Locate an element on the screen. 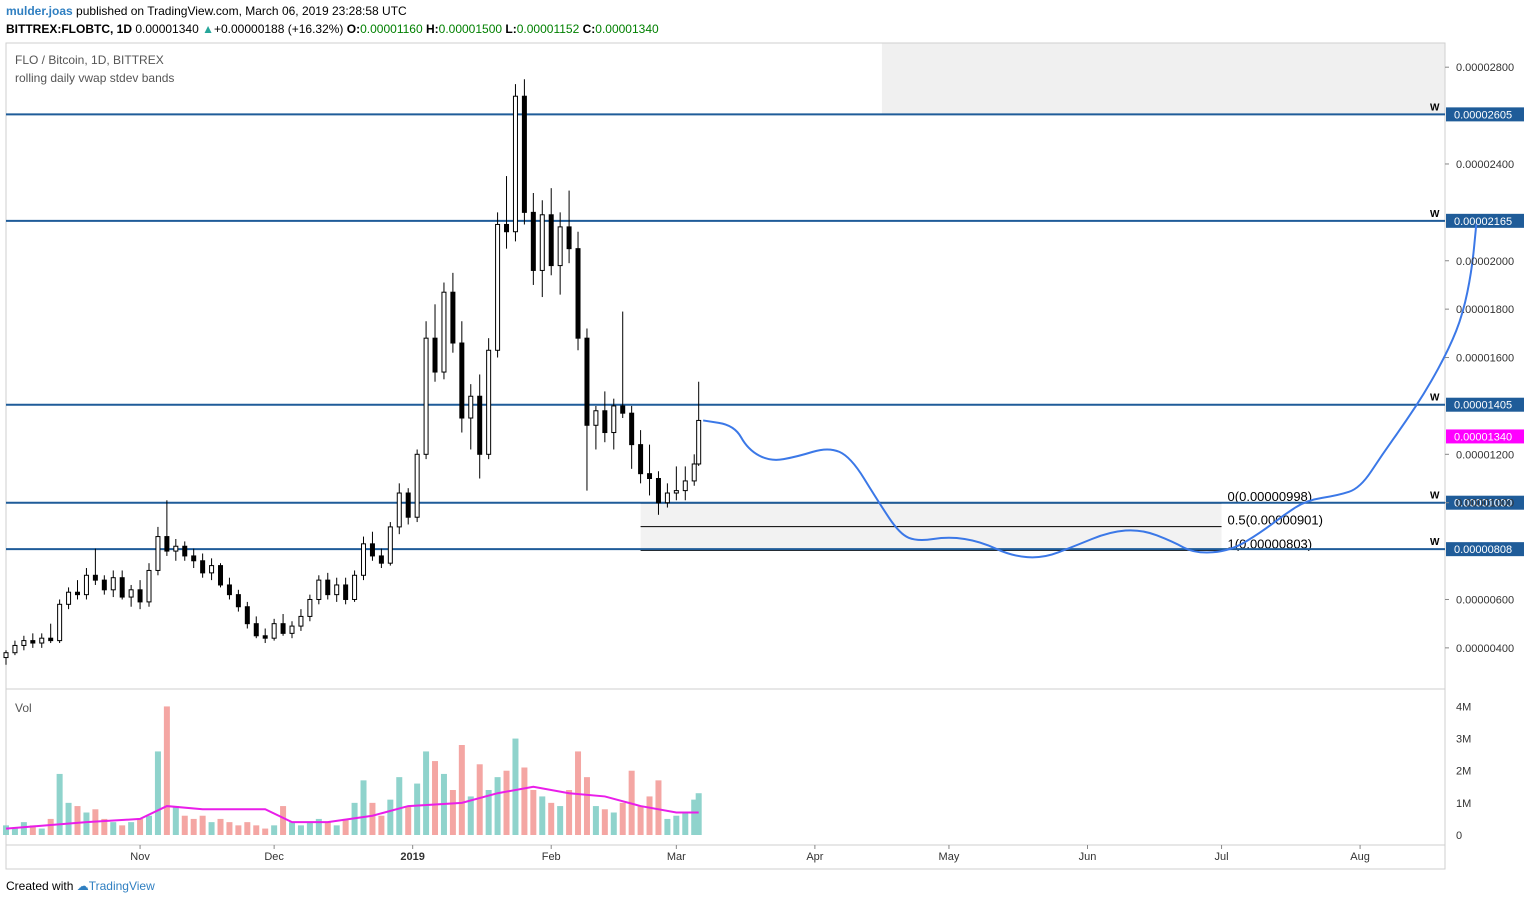  price-axis-label: 0.00001200 is located at coordinates (1485, 455).